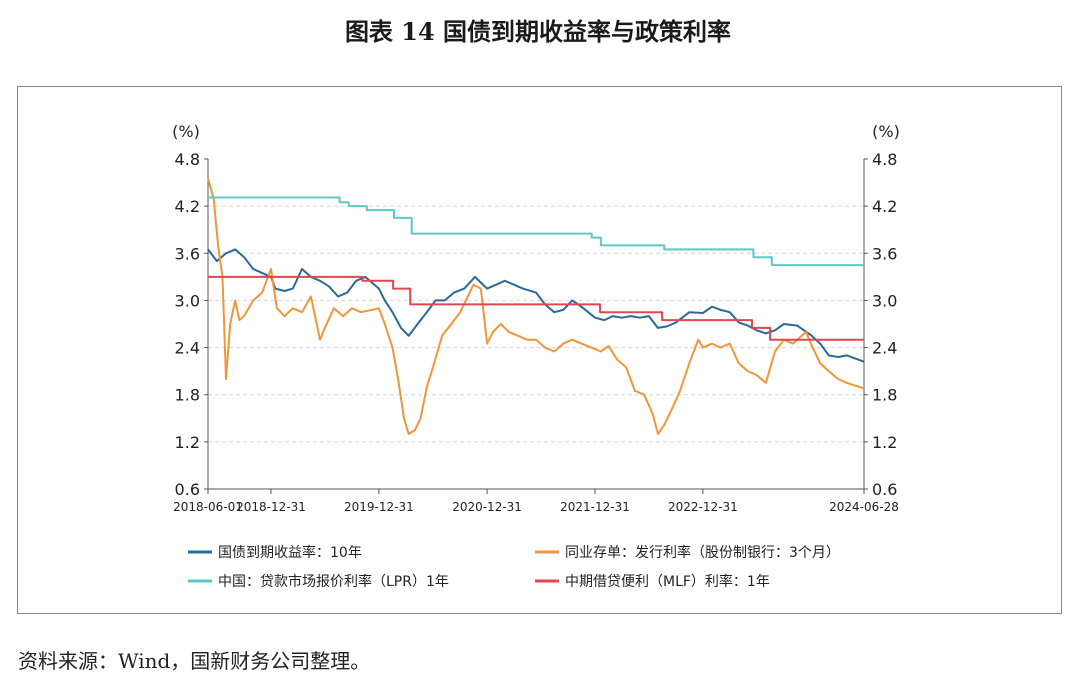  What do you see at coordinates (884, 300) in the screenshot?
I see `y-tick-label-right: 3.0` at bounding box center [884, 300].